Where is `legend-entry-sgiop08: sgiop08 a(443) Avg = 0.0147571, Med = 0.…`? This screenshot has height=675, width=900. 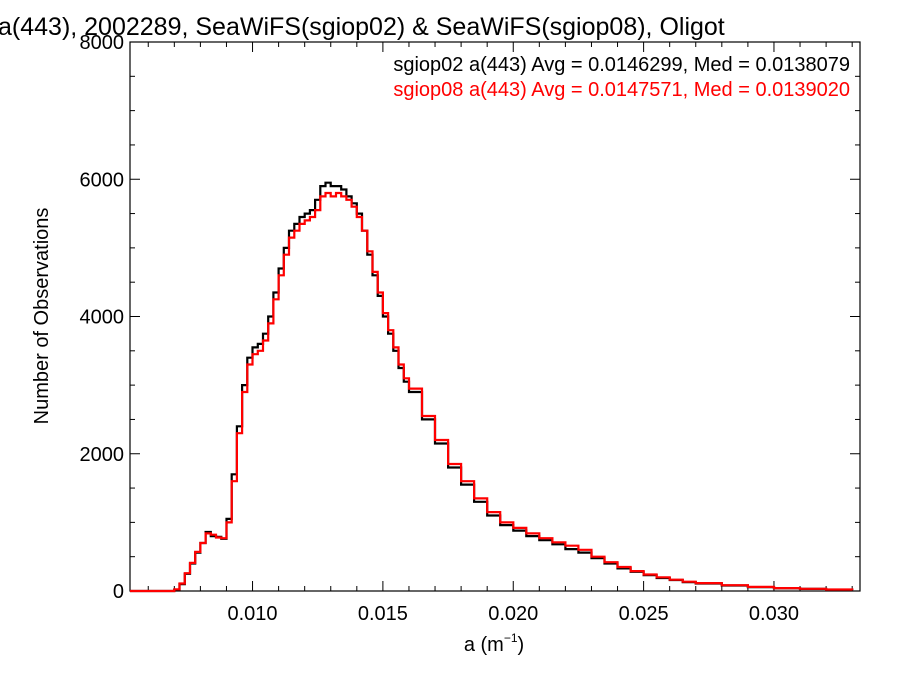 legend-entry-sgiop08: sgiop08 a(443) Avg = 0.0147571, Med = 0.… is located at coordinates (621, 90).